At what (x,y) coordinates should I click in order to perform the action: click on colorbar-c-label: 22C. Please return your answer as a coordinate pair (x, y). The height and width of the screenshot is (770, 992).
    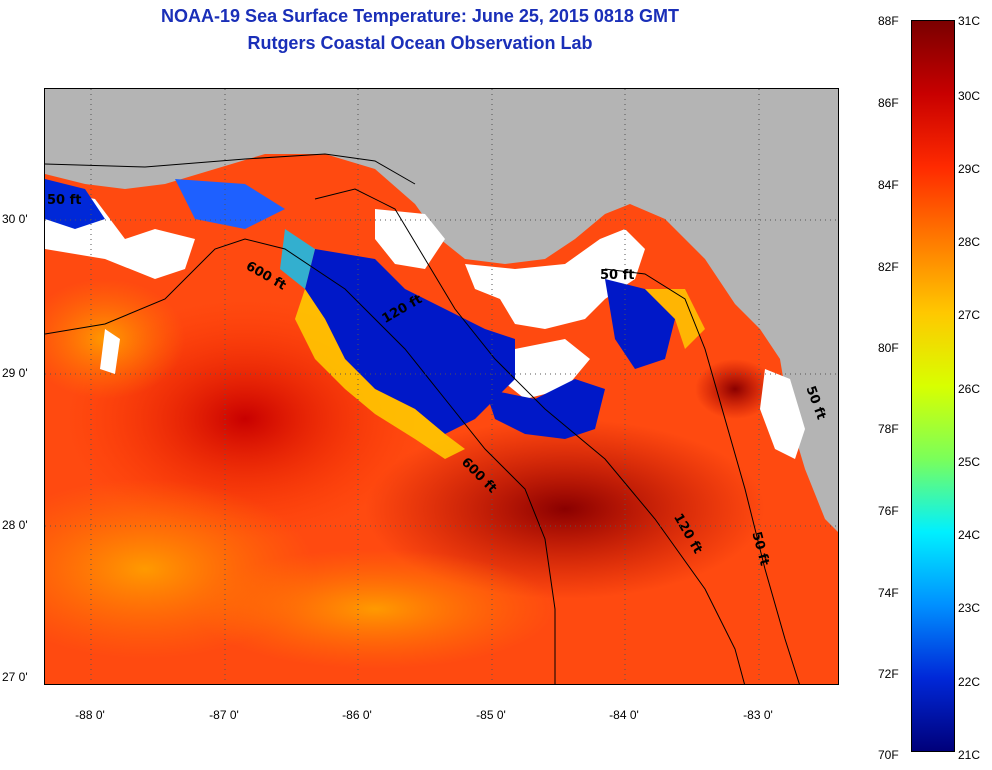
    Looking at the image, I should click on (969, 682).